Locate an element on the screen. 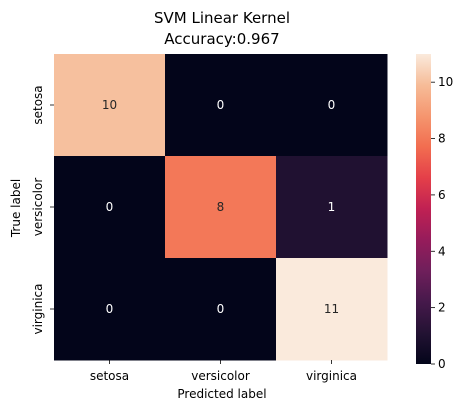 Image resolution: width=468 pixels, height=414 pixels. x-axis-label: Predicted label is located at coordinates (221, 394).